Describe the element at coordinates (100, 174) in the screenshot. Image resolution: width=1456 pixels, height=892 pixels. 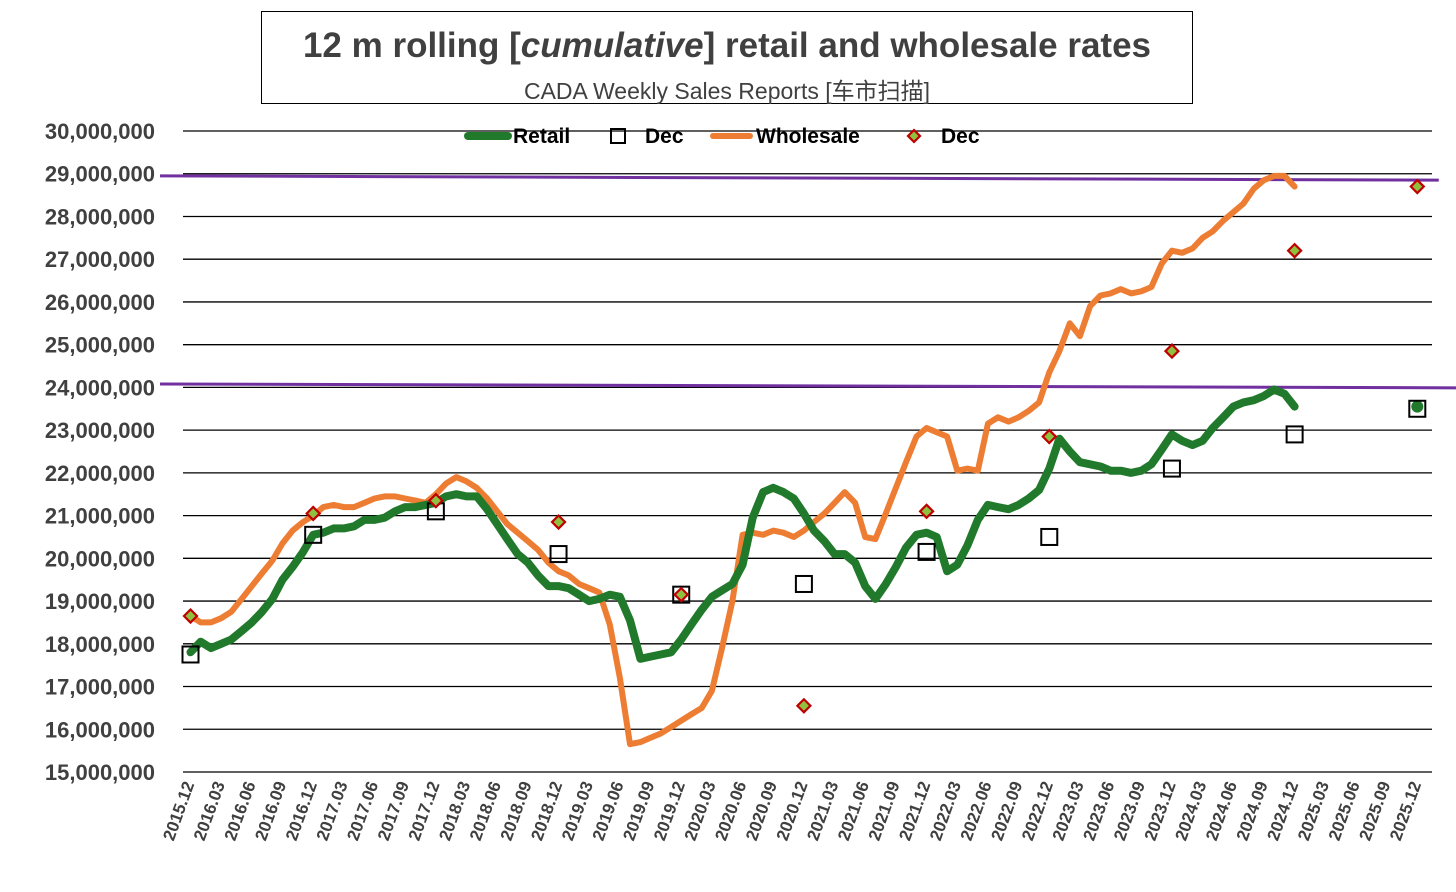
I see `y-tick-label: 29,000,000` at that location.